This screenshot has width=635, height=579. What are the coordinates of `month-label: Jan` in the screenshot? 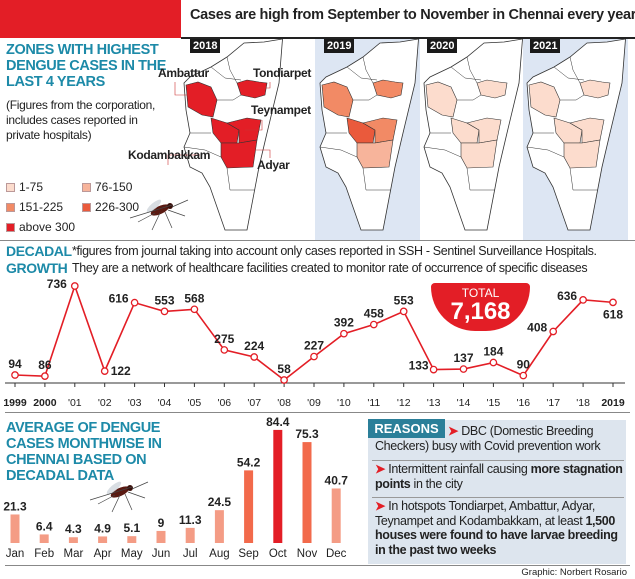 It's located at (15, 554).